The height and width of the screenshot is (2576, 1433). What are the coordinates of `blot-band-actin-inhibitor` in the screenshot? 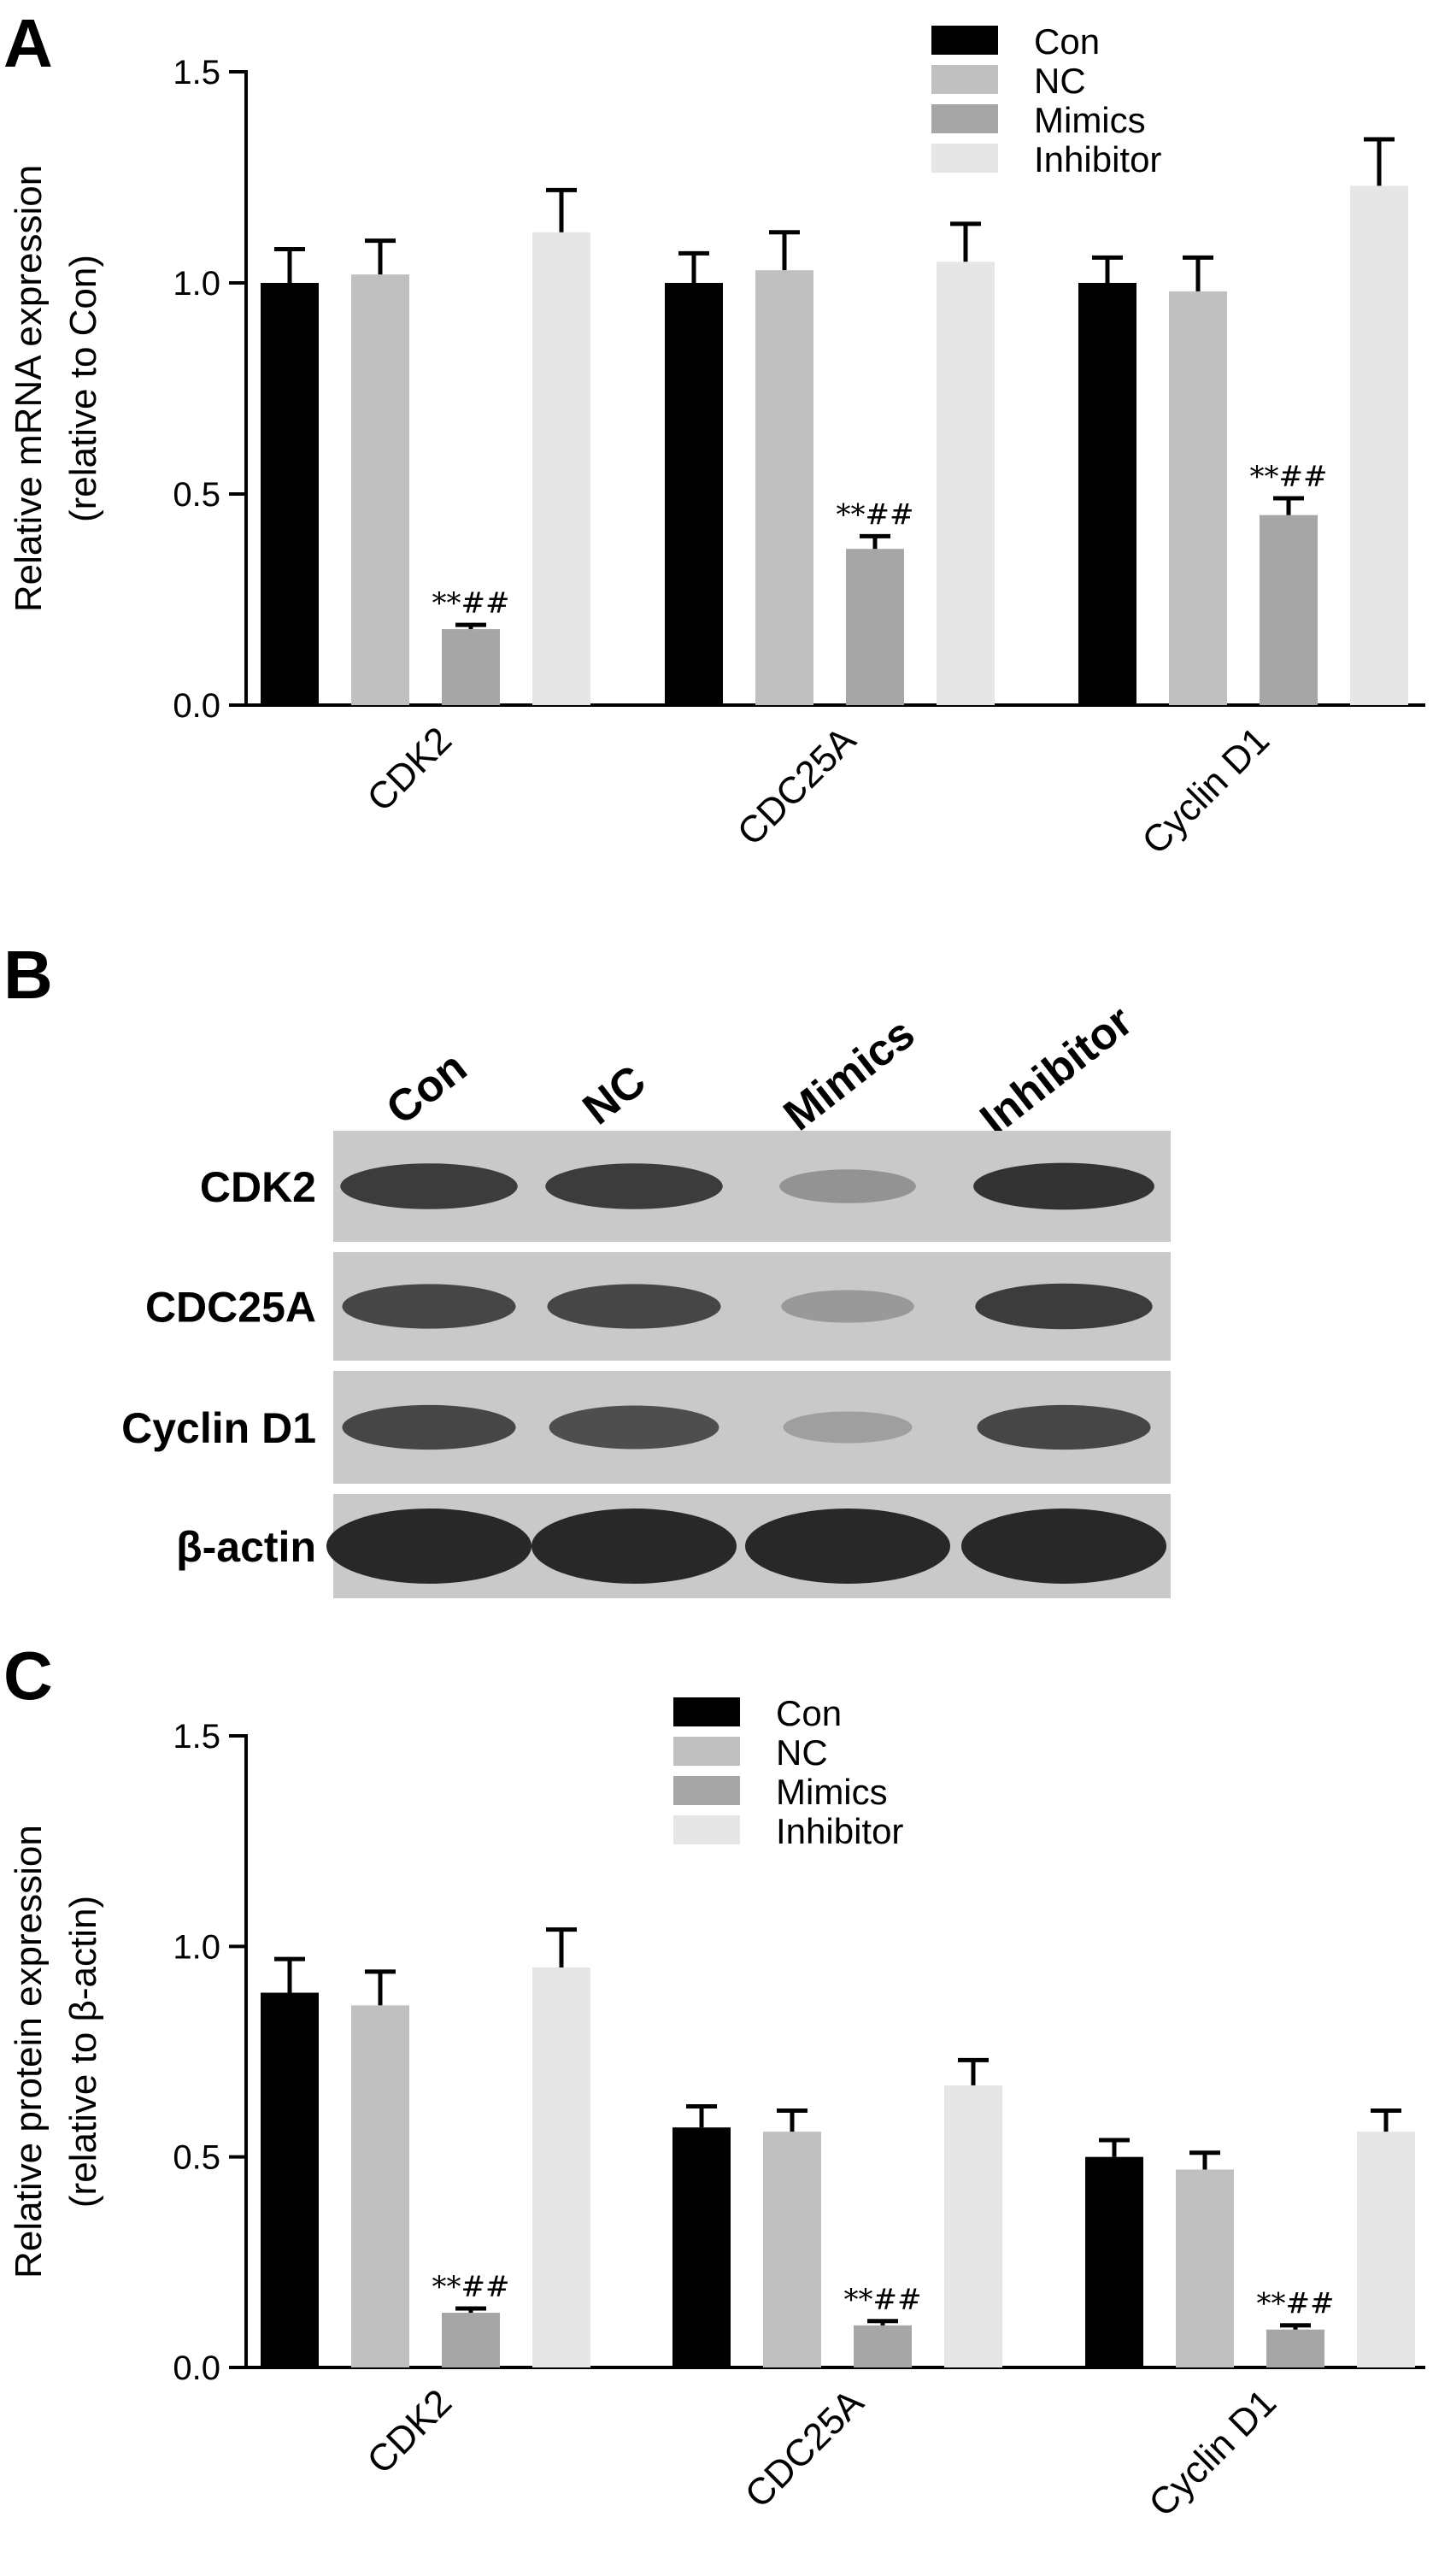 It's located at (1063, 1546).